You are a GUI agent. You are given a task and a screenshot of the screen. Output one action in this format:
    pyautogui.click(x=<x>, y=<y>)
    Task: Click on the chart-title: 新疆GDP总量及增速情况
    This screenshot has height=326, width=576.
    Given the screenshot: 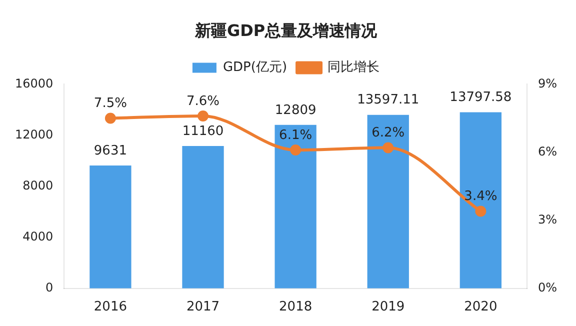 What is the action you would take?
    pyautogui.click(x=286, y=30)
    